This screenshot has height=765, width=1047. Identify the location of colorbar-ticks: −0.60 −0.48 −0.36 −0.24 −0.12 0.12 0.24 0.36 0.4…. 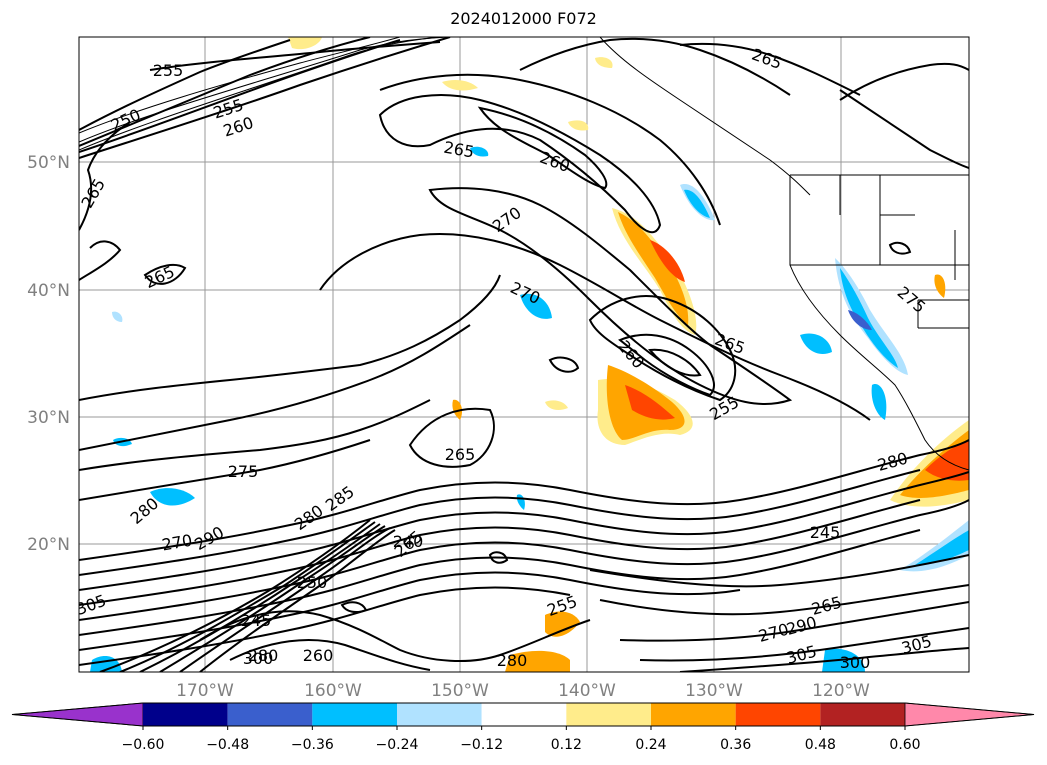
(521, 739).